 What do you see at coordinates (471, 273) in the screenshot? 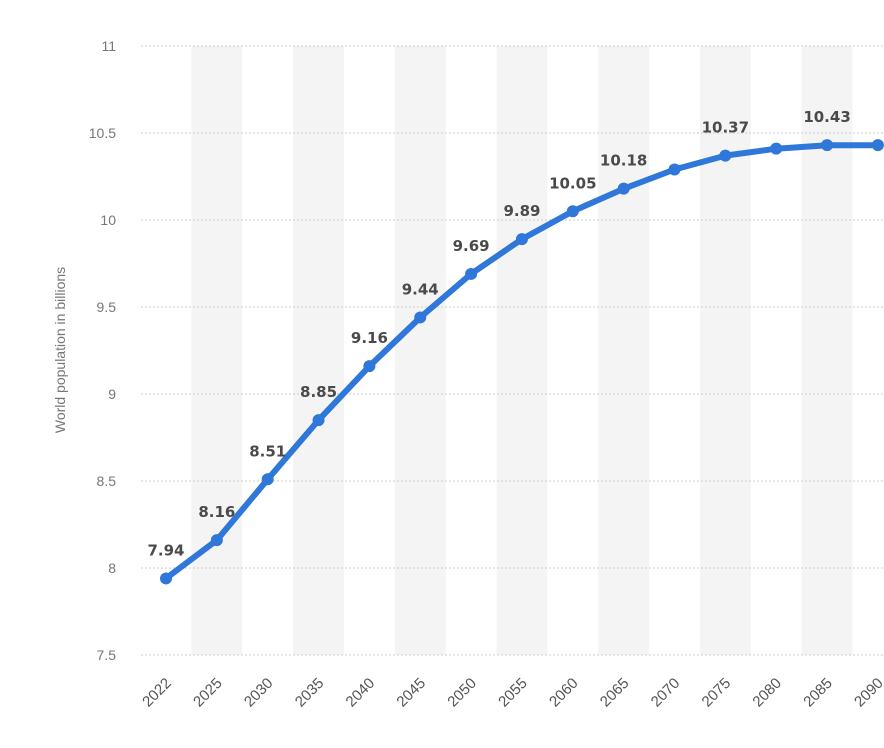
I see `data-point-2050` at bounding box center [471, 273].